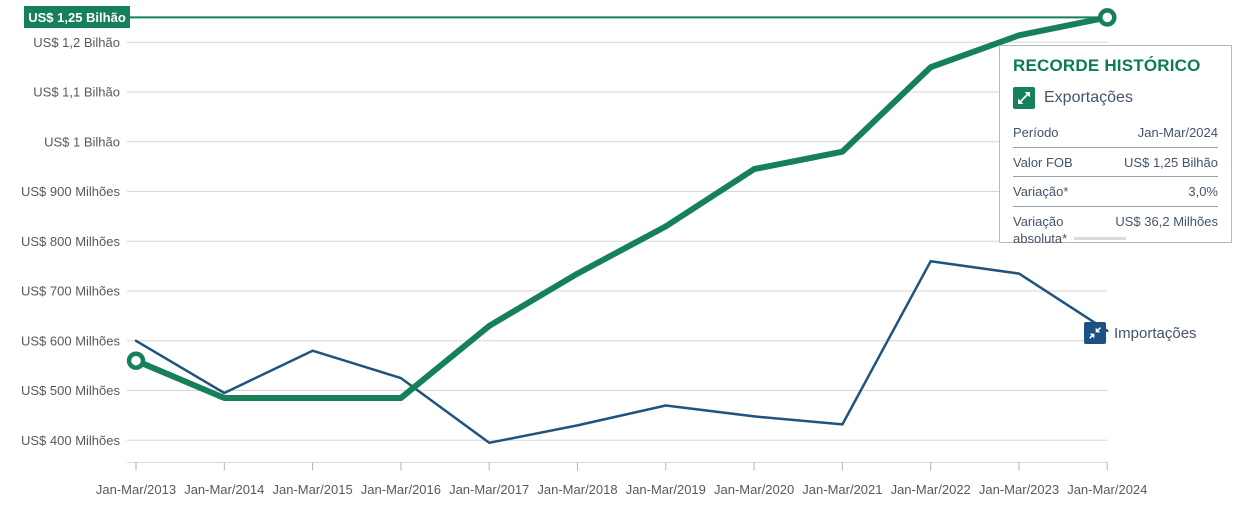  I want to click on importacoes-legend: Importações, so click(1140, 333).